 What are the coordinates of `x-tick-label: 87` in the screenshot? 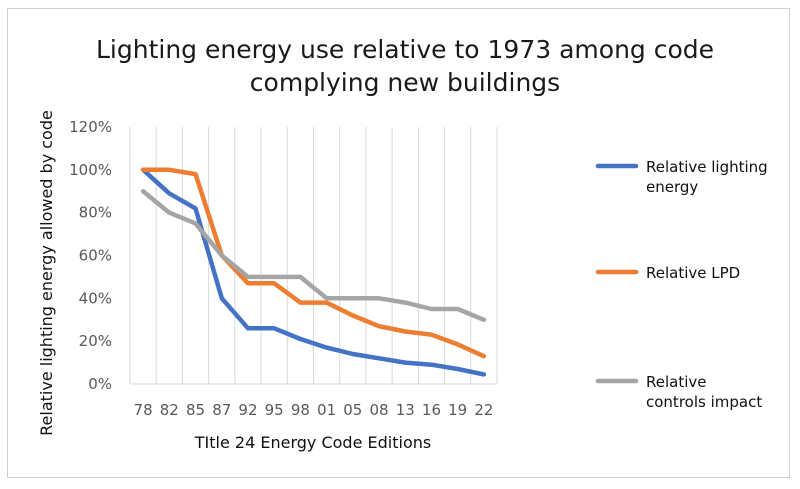 It's located at (221, 410).